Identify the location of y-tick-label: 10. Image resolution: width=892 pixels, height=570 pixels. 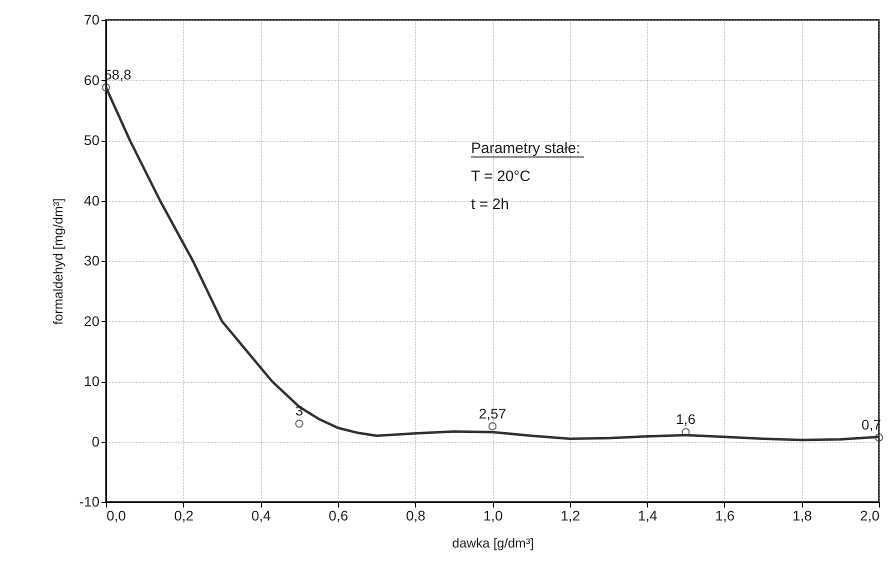
(92, 381).